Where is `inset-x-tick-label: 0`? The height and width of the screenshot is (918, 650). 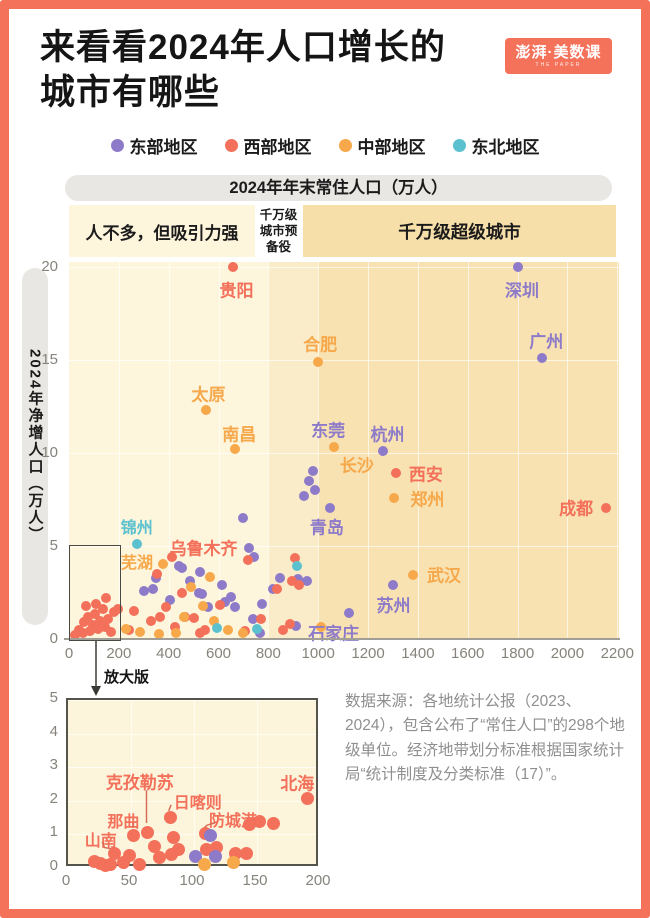 inset-x-tick-label: 0 is located at coordinates (66, 880).